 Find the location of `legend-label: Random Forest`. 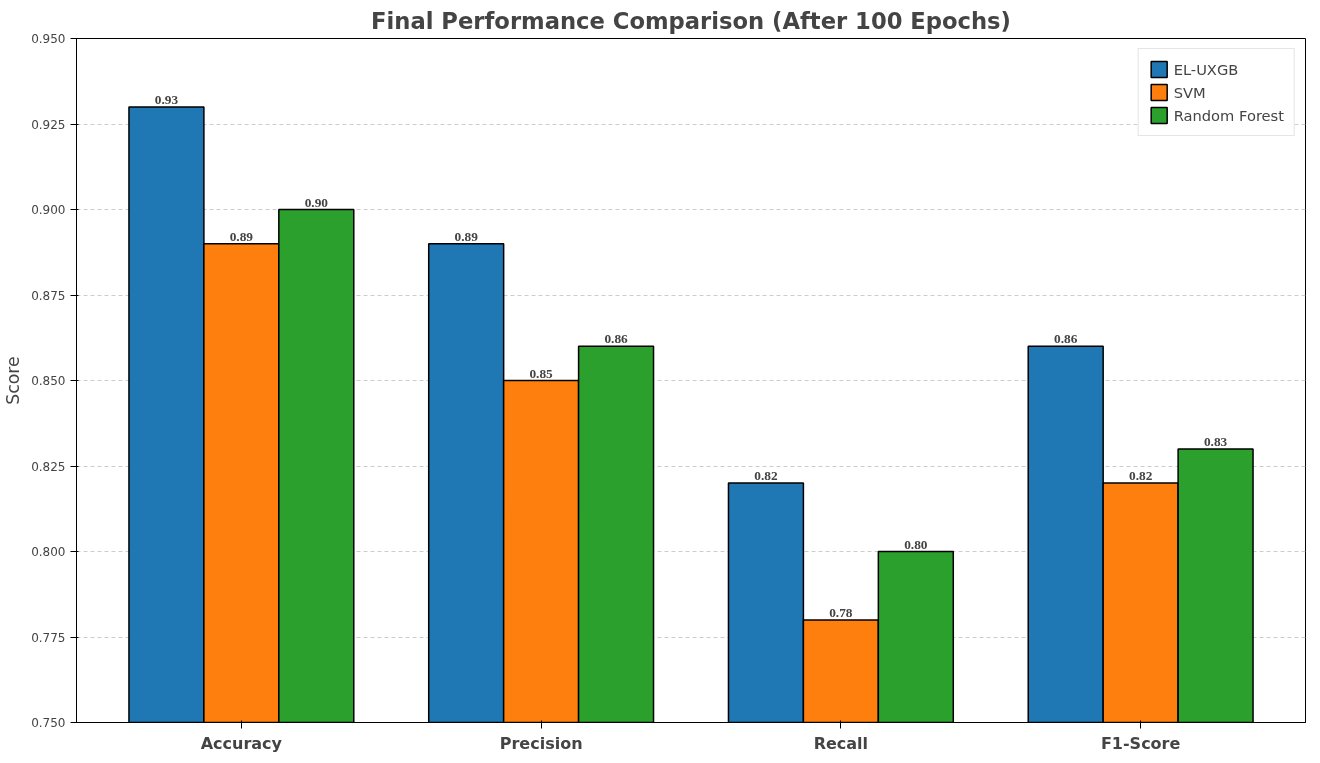

legend-label: Random Forest is located at coordinates (1228, 115).